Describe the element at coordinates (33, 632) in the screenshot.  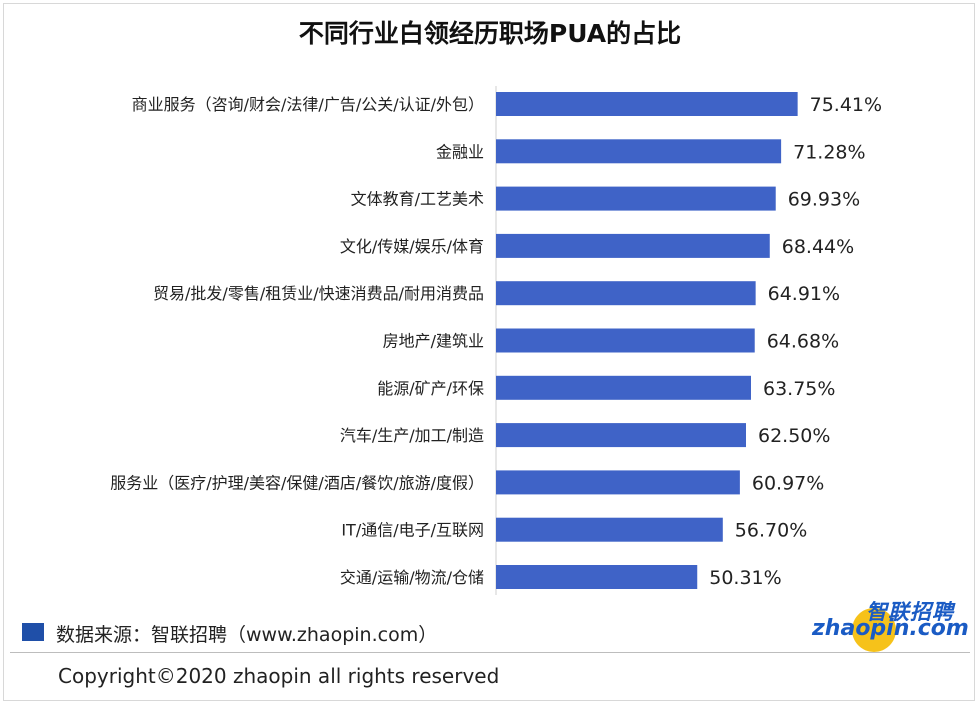
I see `legend-swatch` at that location.